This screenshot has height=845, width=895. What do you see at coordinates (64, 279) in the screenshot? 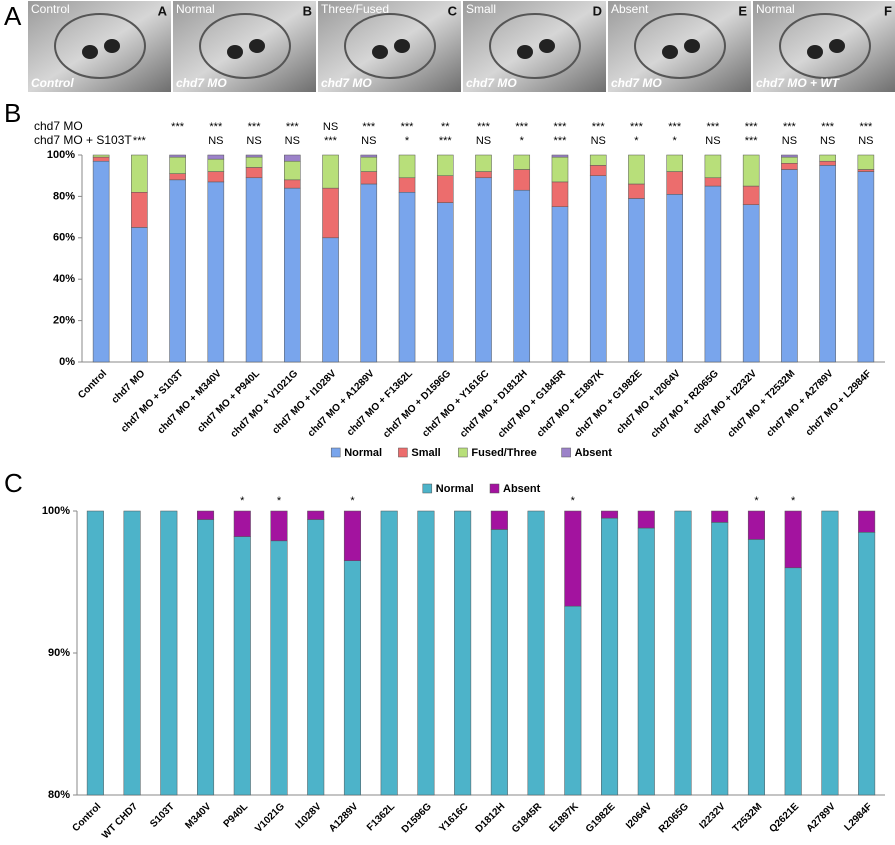
I see `y-tick-label: 40%` at bounding box center [64, 279].